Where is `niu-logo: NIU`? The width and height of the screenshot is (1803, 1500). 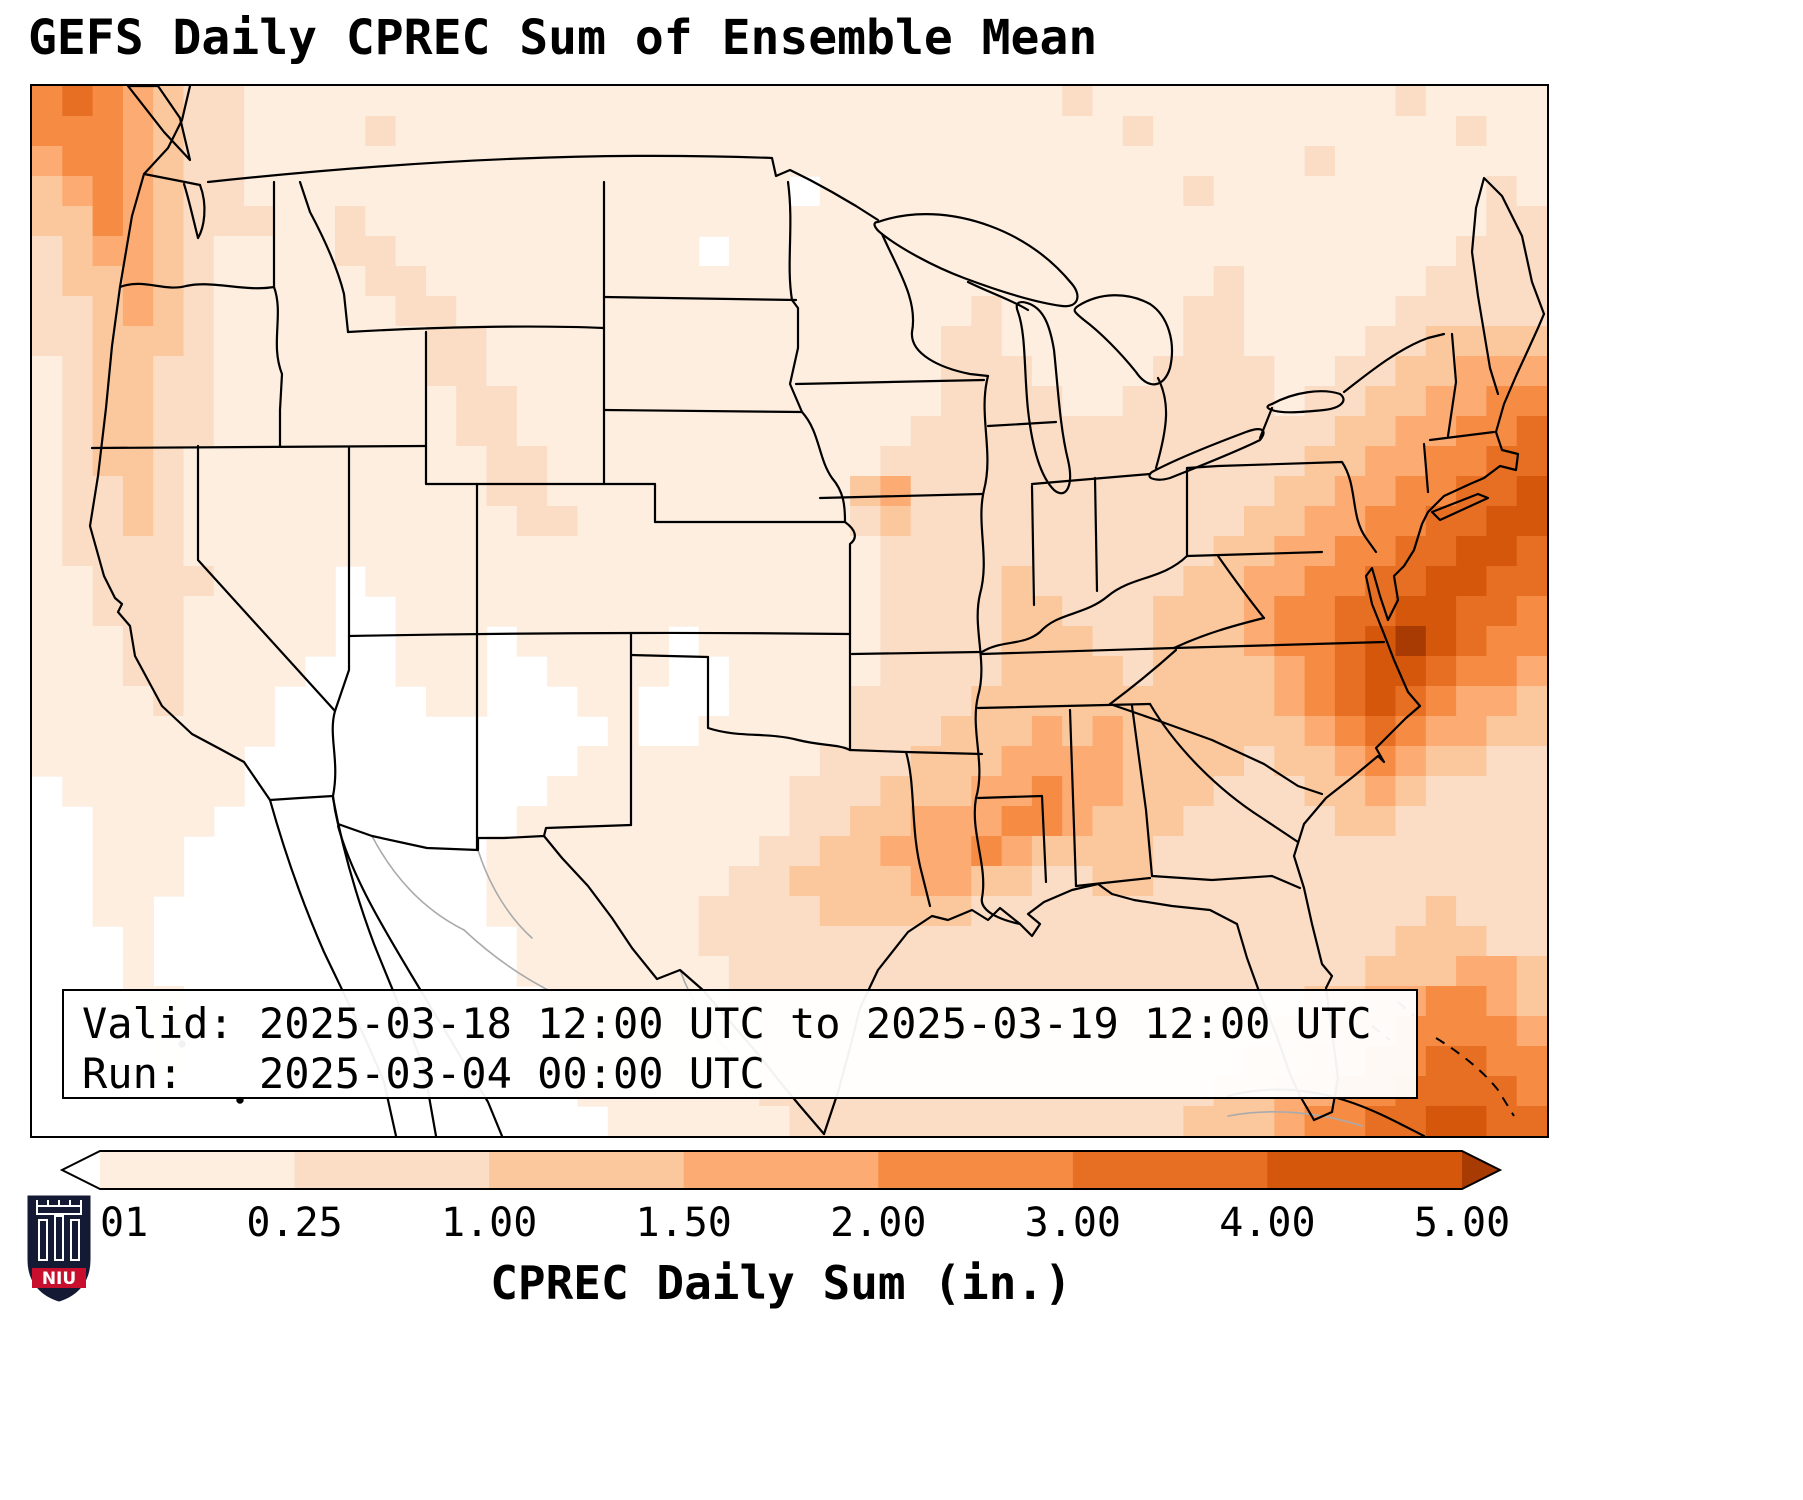
niu-logo: NIU is located at coordinates (59, 1247).